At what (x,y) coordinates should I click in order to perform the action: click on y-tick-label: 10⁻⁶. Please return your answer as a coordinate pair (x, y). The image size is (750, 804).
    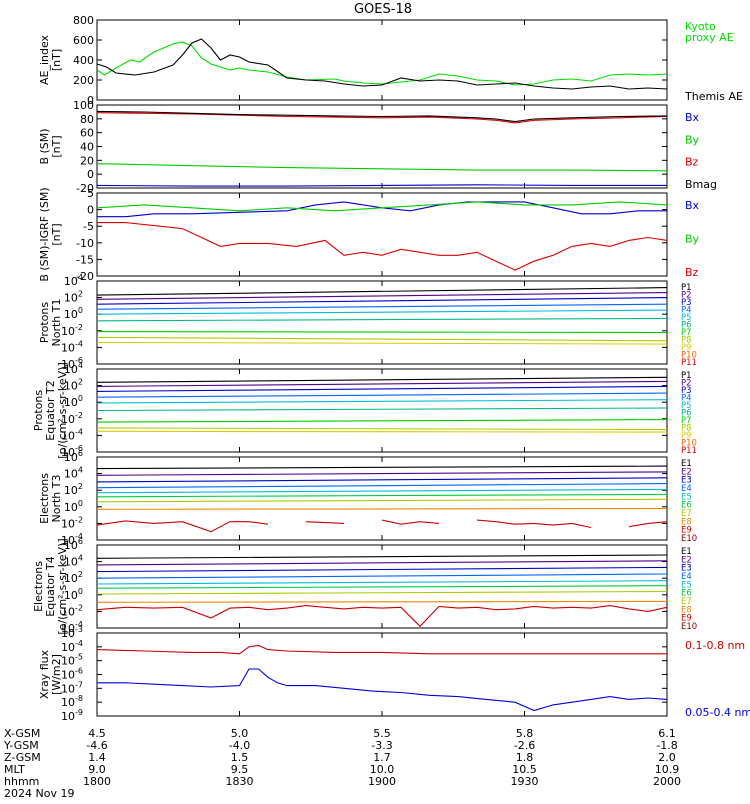
    Looking at the image, I should click on (72, 363).